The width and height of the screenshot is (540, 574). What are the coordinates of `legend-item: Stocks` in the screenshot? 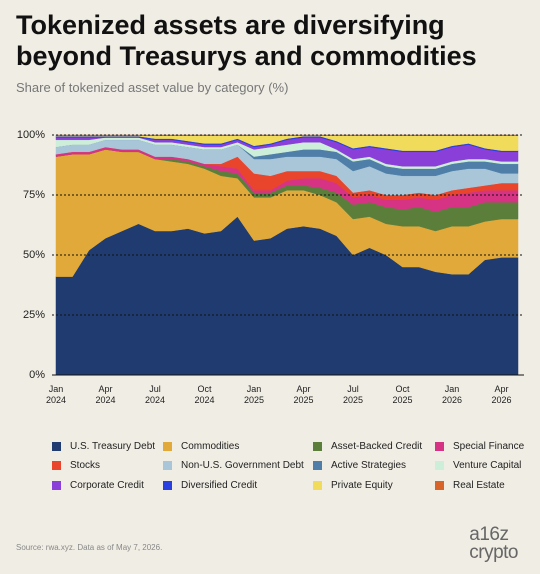 It's located at (76, 465).